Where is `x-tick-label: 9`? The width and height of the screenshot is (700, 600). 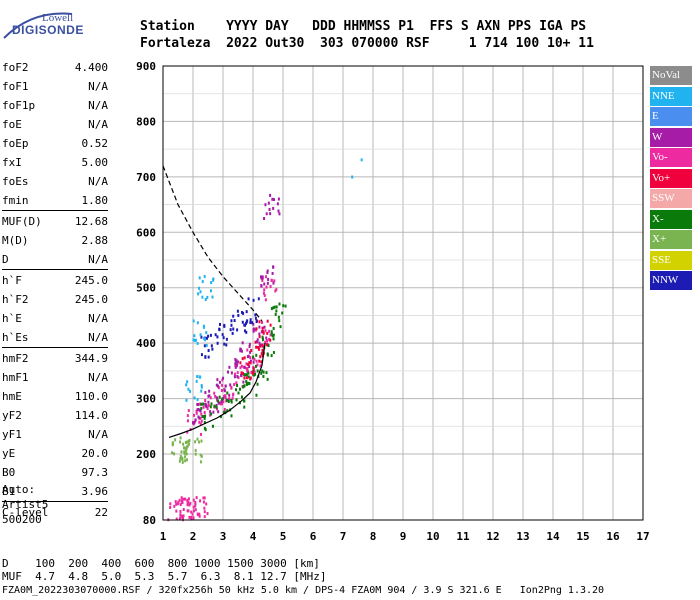 x-tick-label: 9 is located at coordinates (403, 536).